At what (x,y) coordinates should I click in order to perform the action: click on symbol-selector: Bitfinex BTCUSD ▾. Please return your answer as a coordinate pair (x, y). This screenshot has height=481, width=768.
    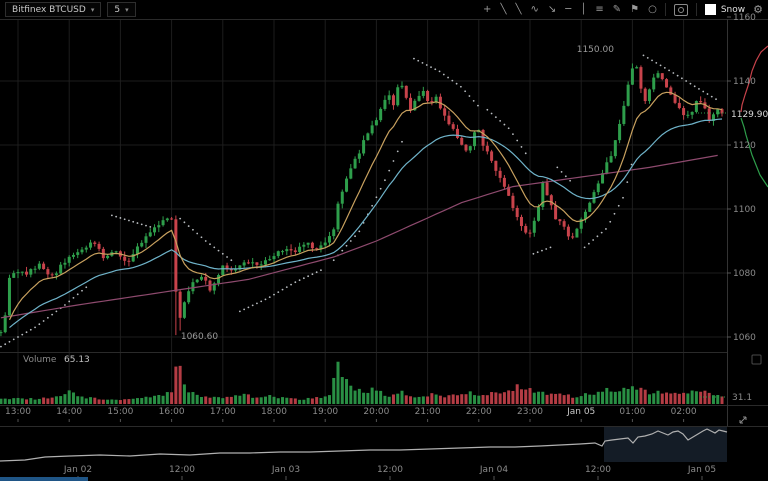
    Looking at the image, I should click on (53, 9).